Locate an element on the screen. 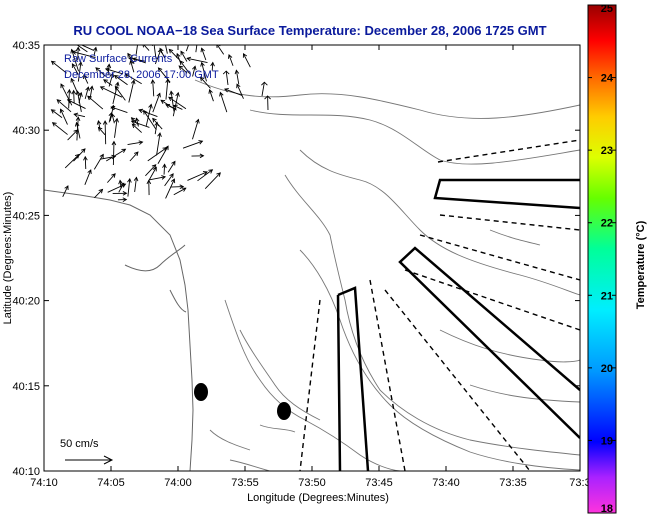 The image size is (651, 518). x-tick-label: 73:55 is located at coordinates (245, 483).